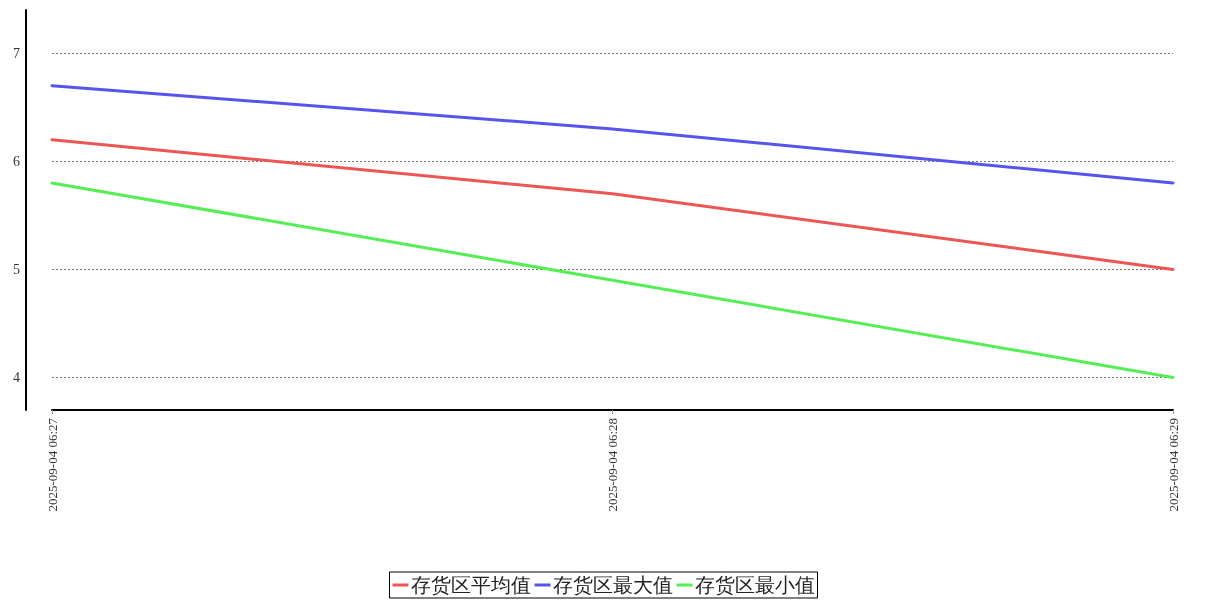 This screenshot has width=1207, height=600. Describe the element at coordinates (612, 585) in the screenshot. I see `legend-label: 存货区最大值` at that location.